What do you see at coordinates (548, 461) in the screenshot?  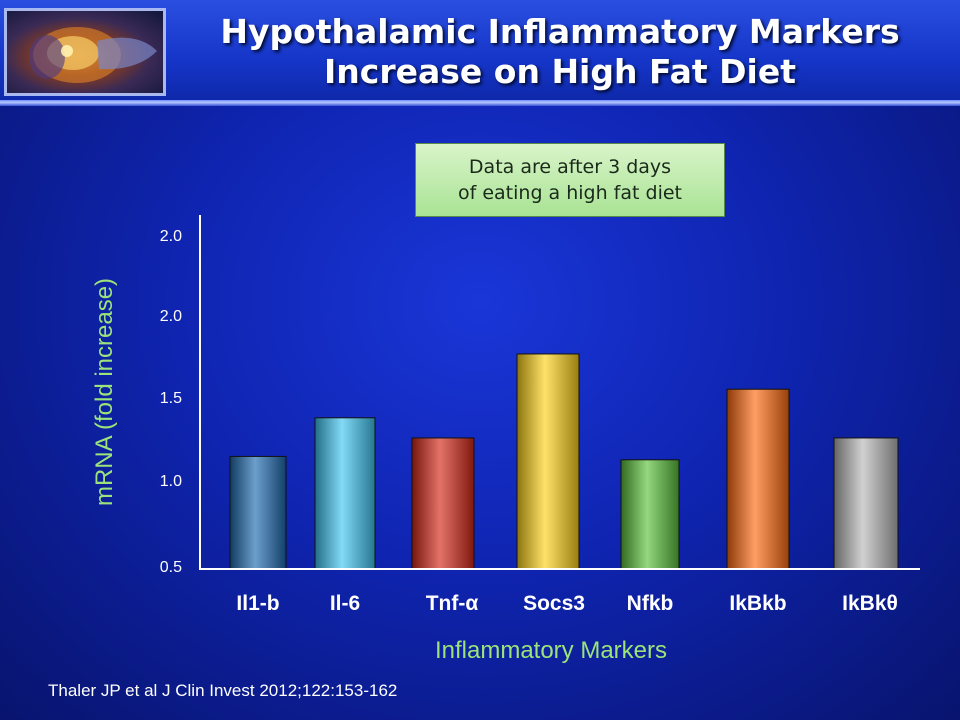 I see `bar-socs3` at bounding box center [548, 461].